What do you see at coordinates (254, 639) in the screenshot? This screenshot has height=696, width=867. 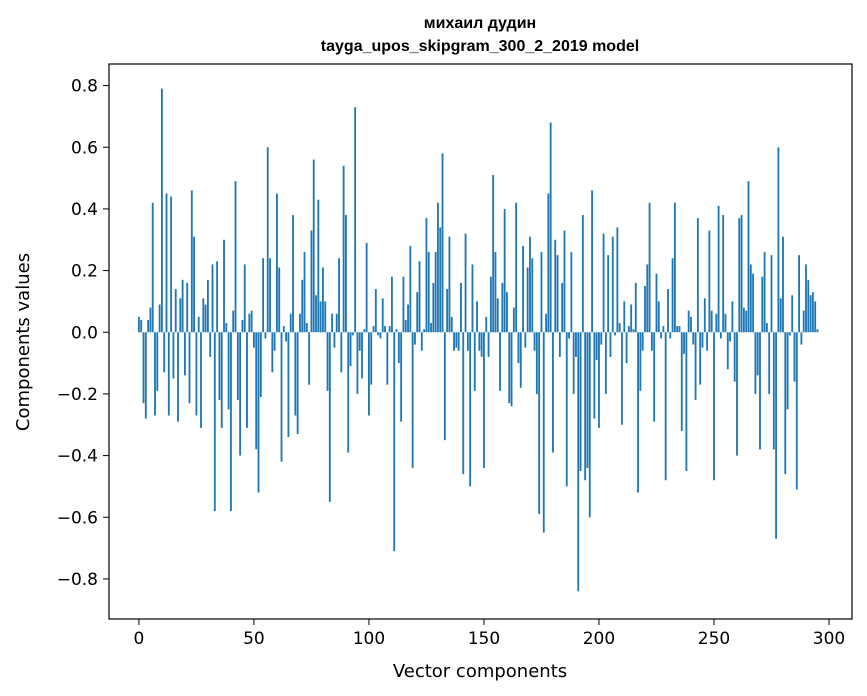 I see `x-tick-label: 50` at bounding box center [254, 639].